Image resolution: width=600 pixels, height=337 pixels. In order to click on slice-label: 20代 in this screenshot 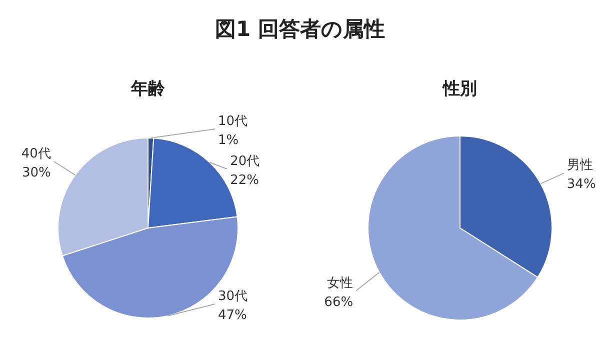, I will do `click(245, 161)`.